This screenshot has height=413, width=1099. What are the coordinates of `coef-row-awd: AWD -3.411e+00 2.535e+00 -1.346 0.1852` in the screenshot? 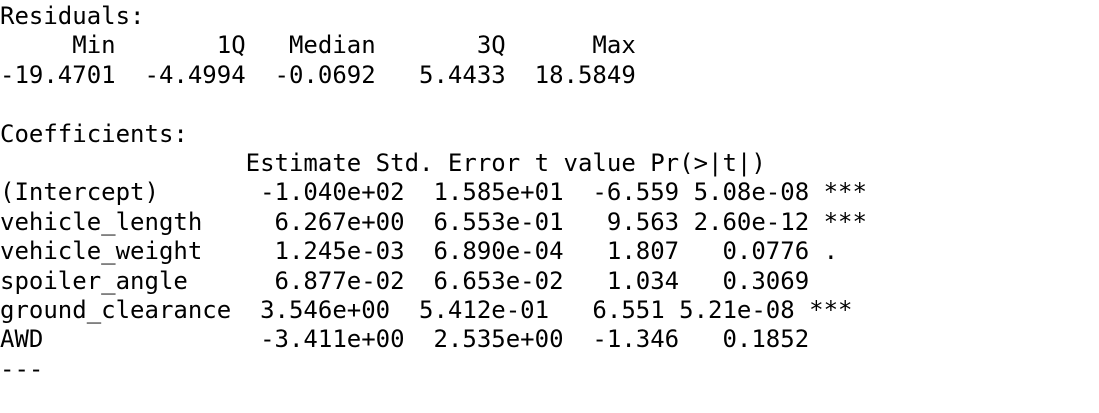 It's located at (433, 339).